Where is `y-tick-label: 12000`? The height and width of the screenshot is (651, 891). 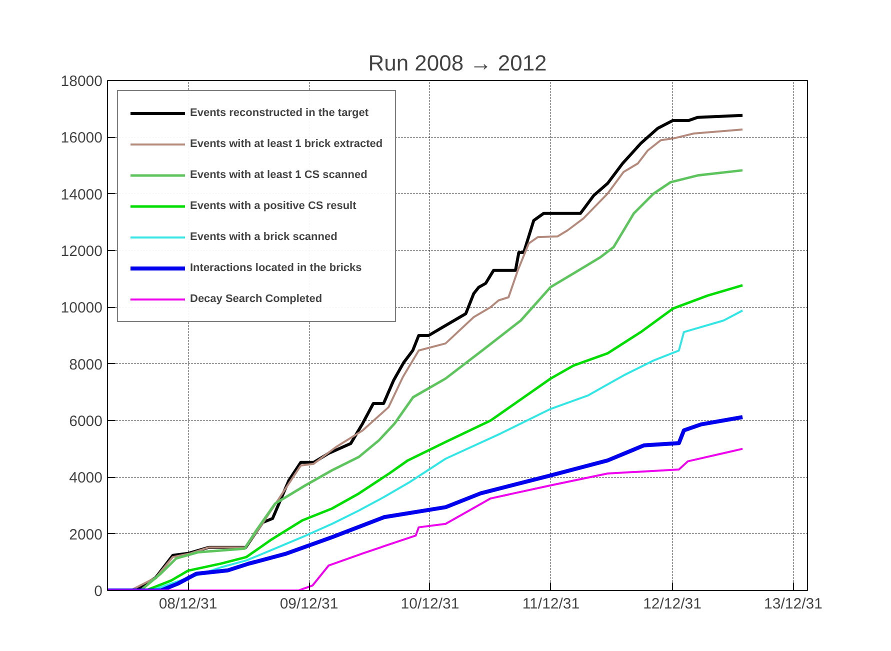 y-tick-label: 12000 is located at coordinates (81, 251).